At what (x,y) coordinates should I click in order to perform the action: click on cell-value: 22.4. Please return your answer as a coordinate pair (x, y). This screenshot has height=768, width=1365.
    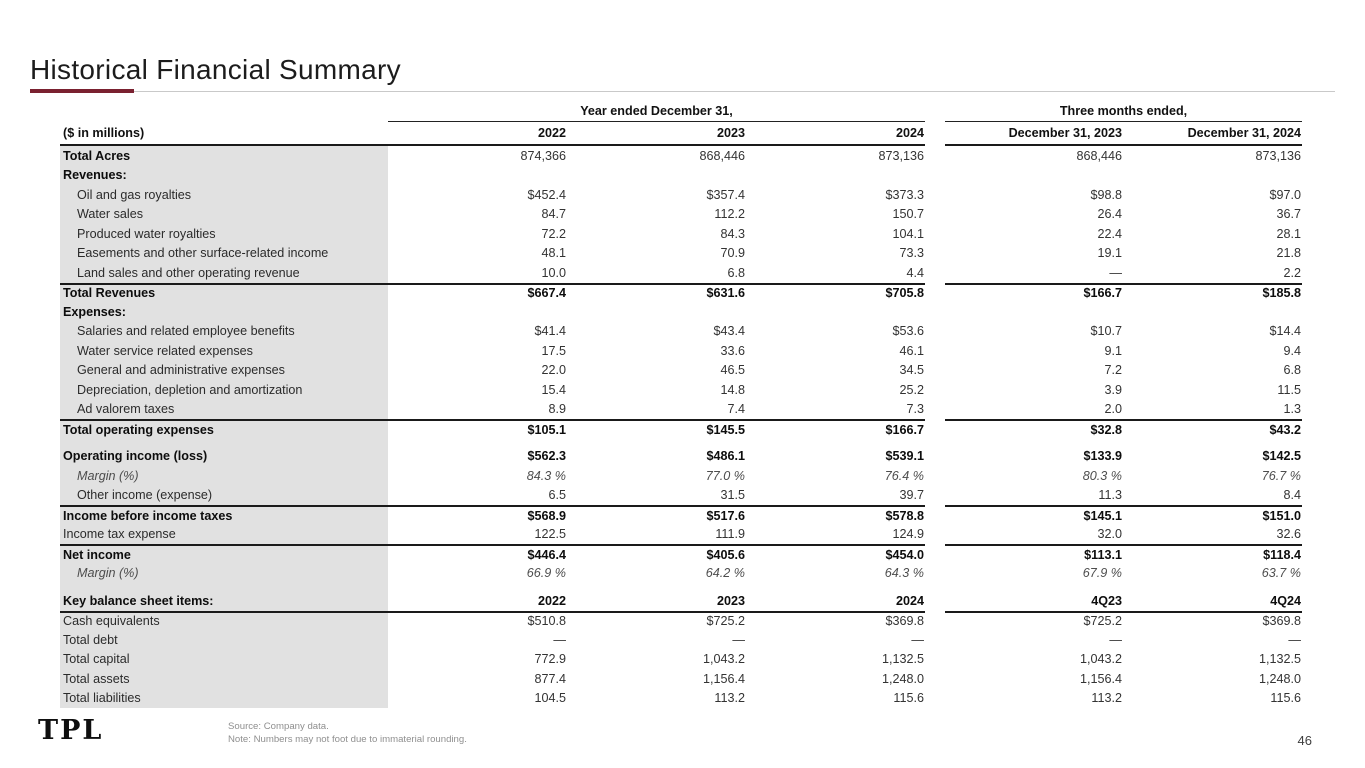
    Looking at the image, I should click on (1109, 233).